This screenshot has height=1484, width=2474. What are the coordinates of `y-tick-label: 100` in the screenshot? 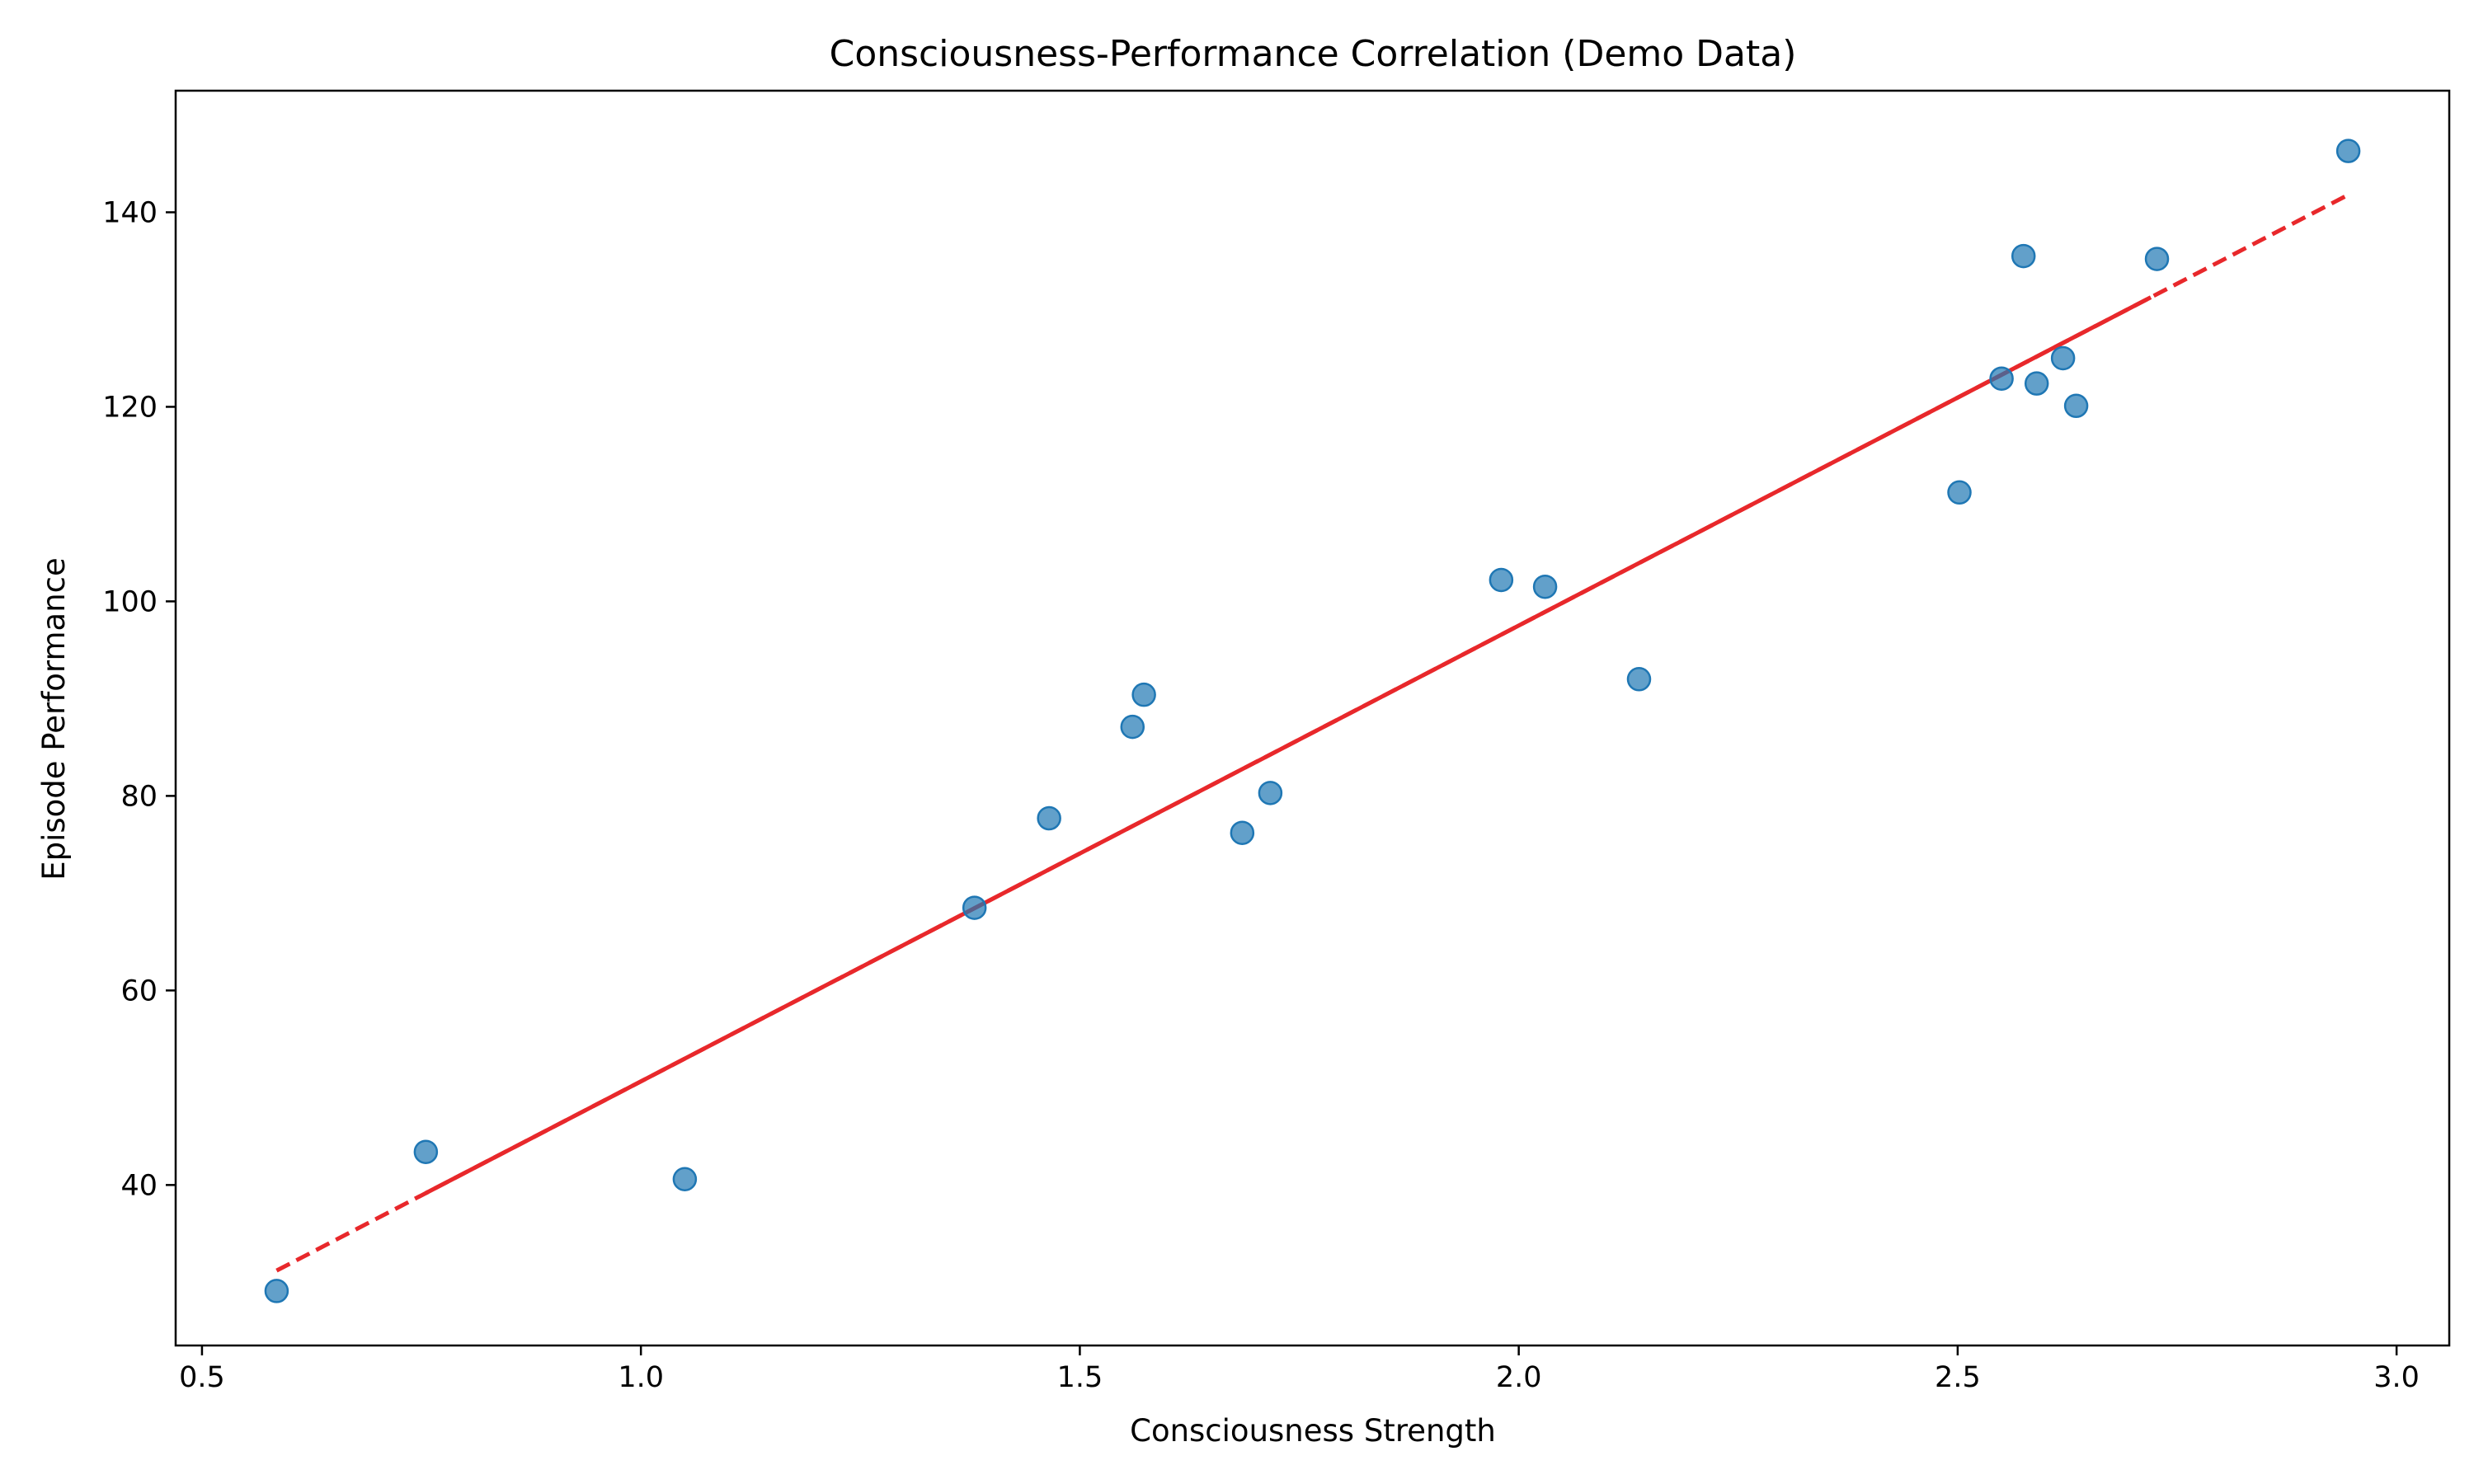 It's located at (130, 601).